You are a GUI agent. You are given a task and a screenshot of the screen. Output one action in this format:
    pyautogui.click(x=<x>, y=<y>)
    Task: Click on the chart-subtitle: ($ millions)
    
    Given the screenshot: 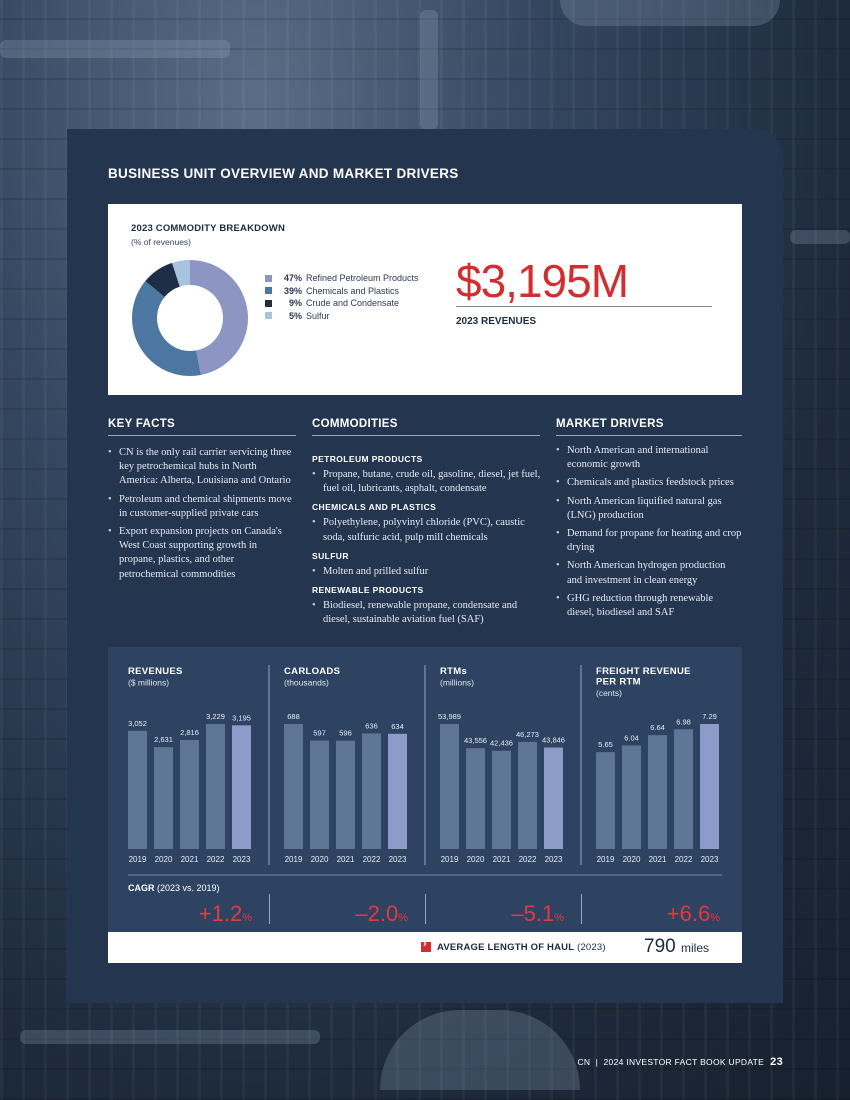 What is the action you would take?
    pyautogui.click(x=148, y=683)
    